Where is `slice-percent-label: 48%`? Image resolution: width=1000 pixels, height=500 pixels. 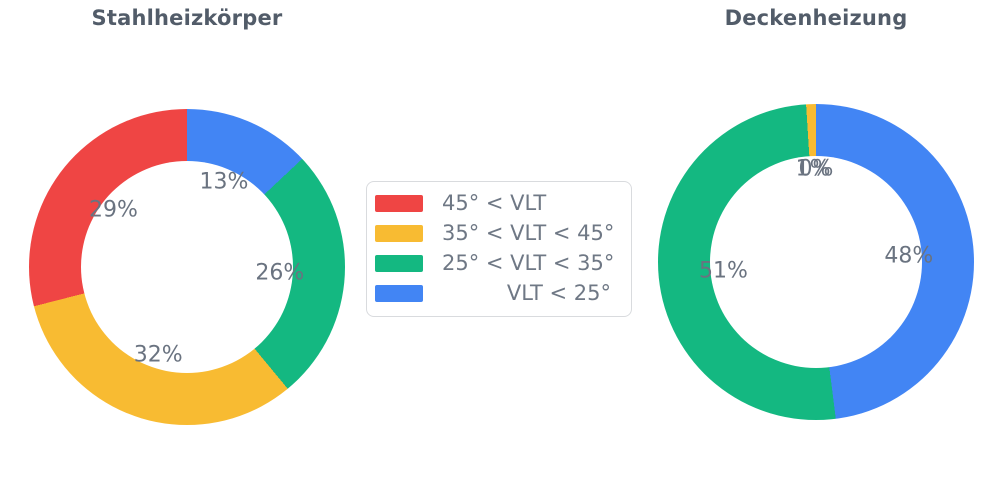 slice-percent-label: 48% is located at coordinates (909, 256).